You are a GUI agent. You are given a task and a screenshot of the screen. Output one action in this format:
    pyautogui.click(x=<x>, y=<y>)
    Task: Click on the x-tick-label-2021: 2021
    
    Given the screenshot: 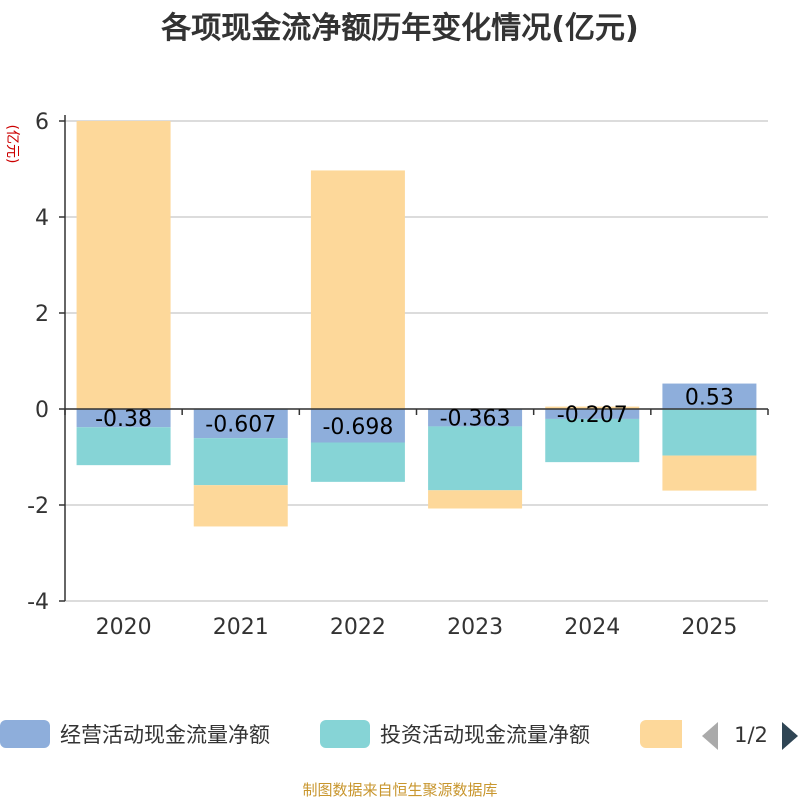 What is the action you would take?
    pyautogui.click(x=241, y=627)
    